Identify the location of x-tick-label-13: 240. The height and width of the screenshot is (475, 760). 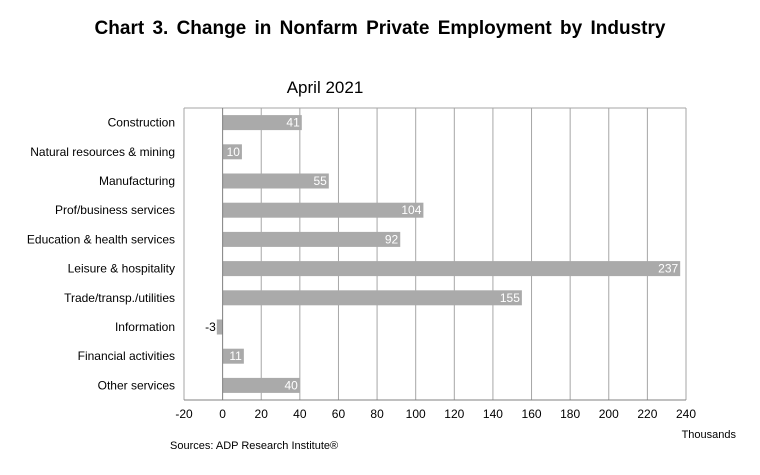
(686, 414).